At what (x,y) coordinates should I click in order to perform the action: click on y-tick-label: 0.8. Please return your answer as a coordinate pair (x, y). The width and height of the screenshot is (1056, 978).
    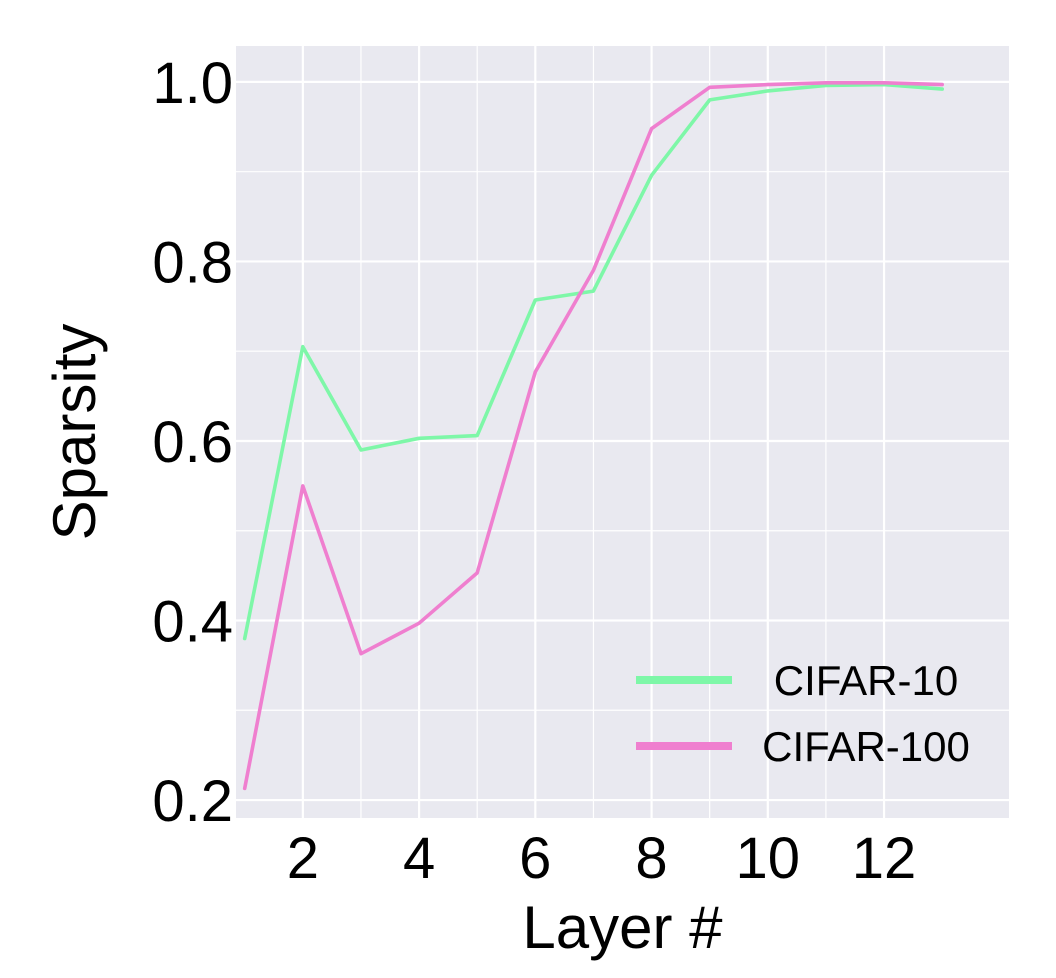
    Looking at the image, I should click on (192, 262).